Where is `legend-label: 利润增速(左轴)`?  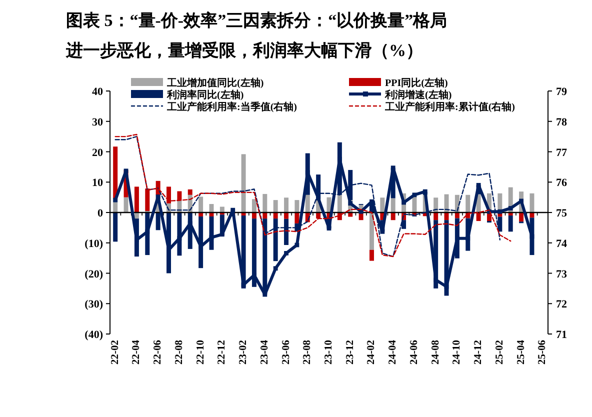
legend-label: 利润增速(左轴) is located at coordinates (418, 95).